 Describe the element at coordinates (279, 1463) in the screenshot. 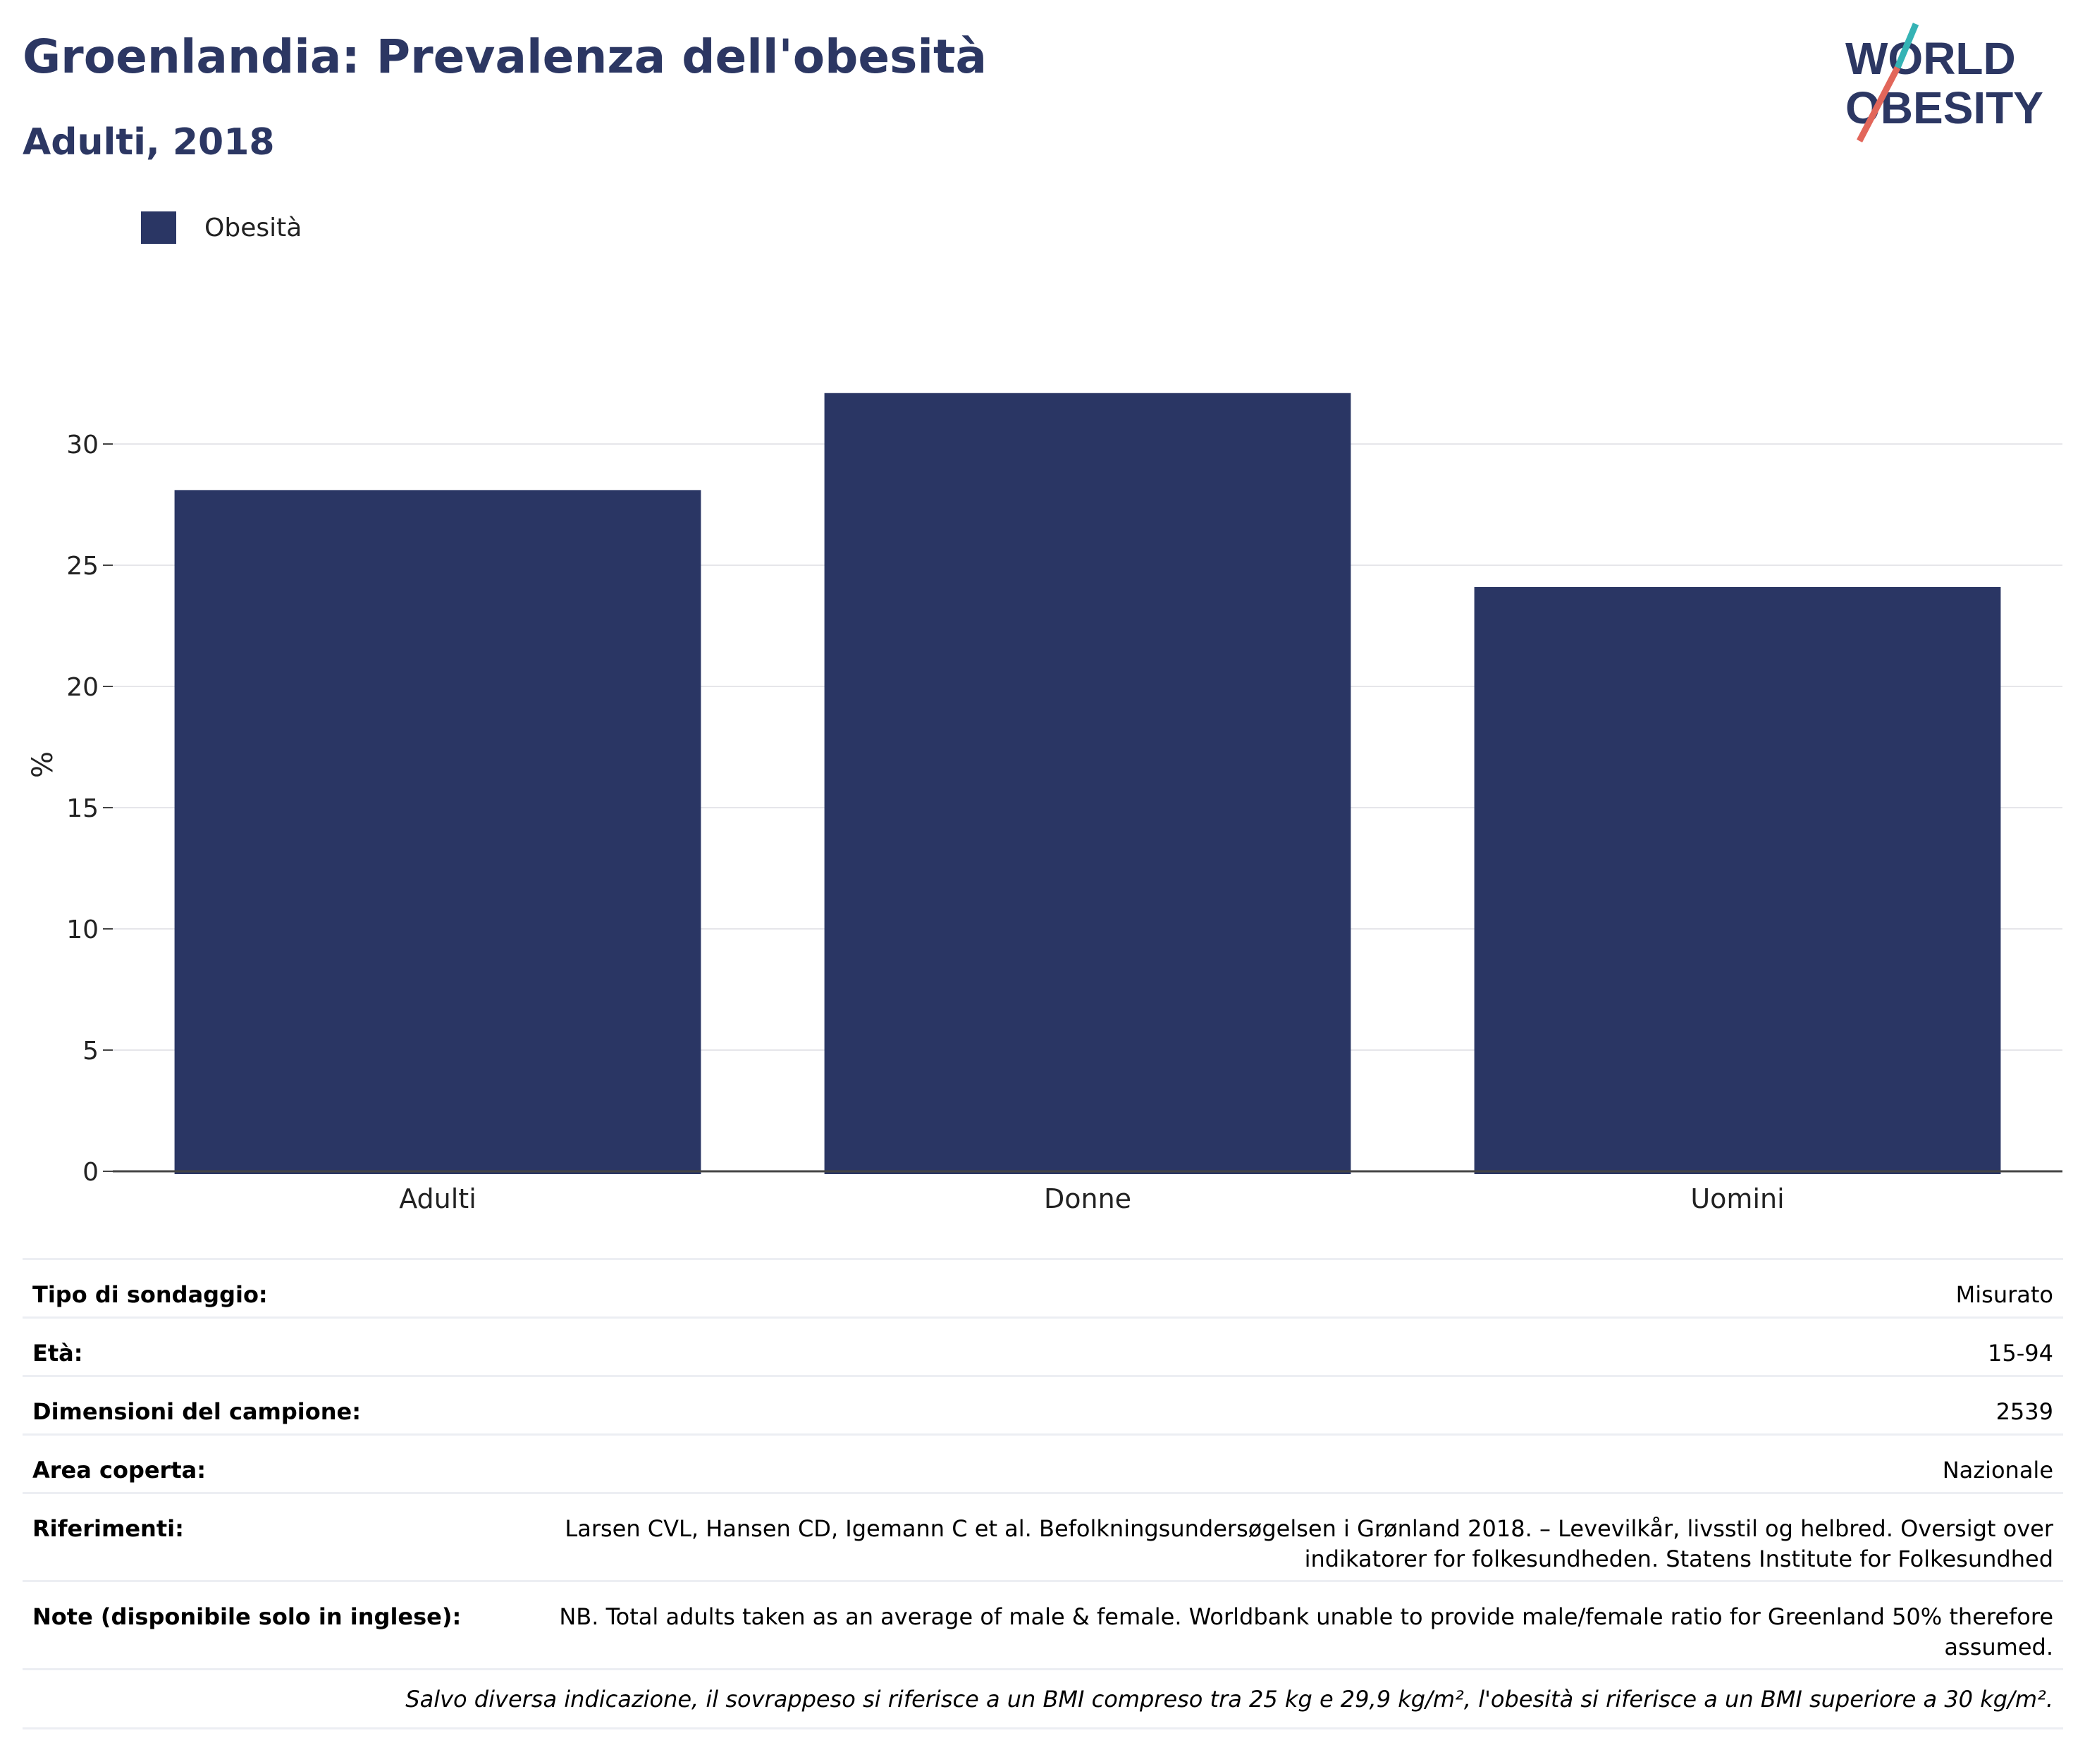

I see `info-key: Area coperta:` at that location.